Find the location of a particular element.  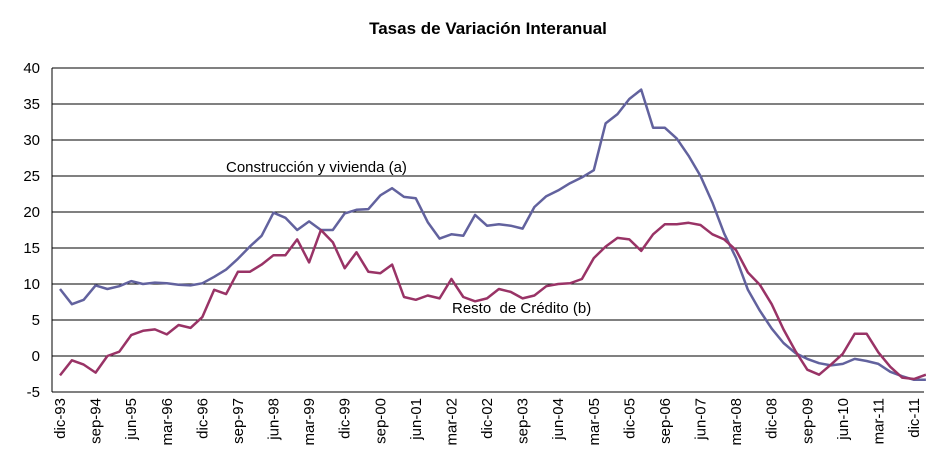

x-tick-label: sep-97 is located at coordinates (238, 421).